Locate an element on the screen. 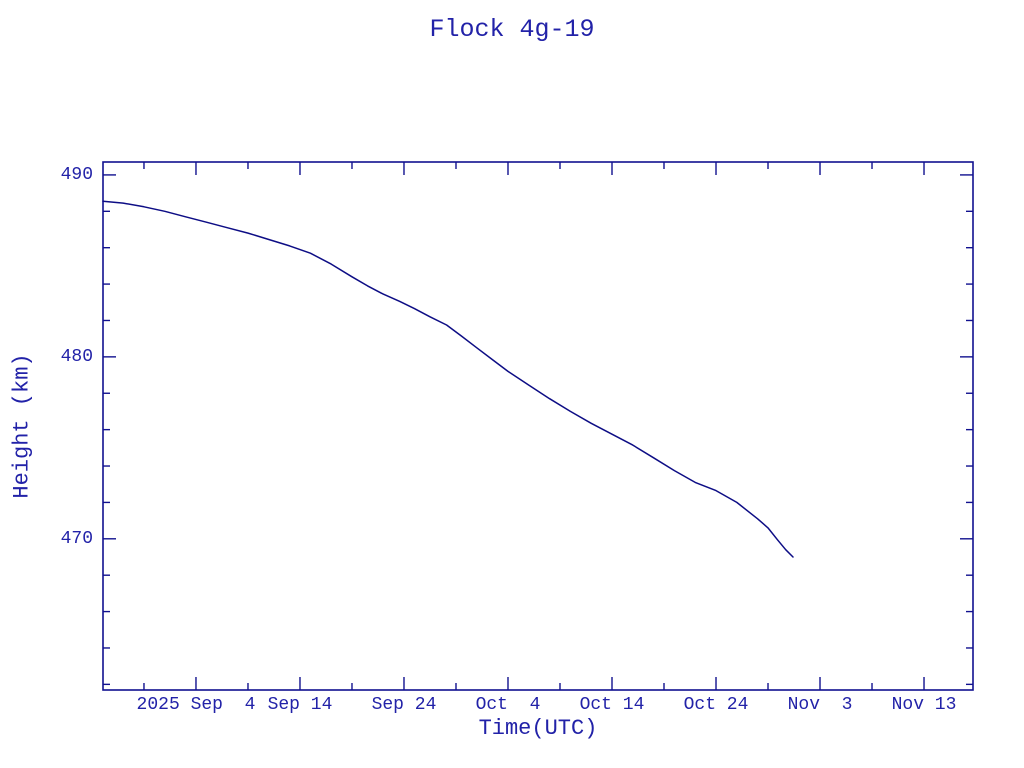 The height and width of the screenshot is (768, 1024). y-tick-label: 480 is located at coordinates (76, 356).